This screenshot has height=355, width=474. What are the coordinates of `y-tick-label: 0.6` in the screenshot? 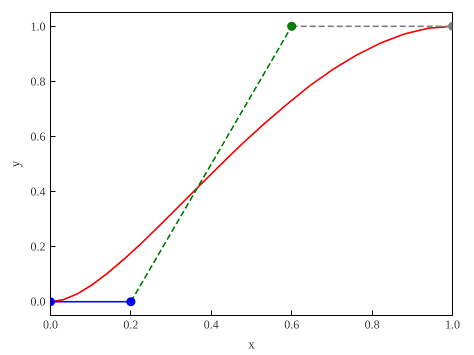 It's located at (38, 136).